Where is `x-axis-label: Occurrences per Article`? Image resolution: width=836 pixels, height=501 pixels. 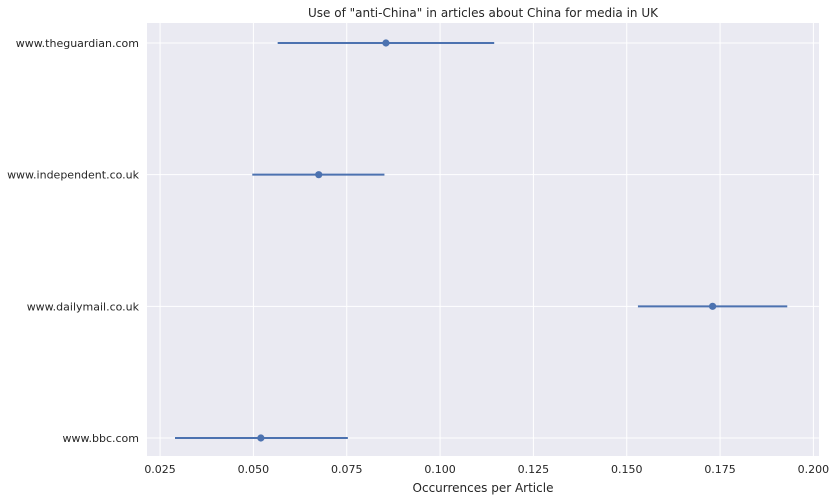 x-axis-label: Occurrences per Article is located at coordinates (483, 488).